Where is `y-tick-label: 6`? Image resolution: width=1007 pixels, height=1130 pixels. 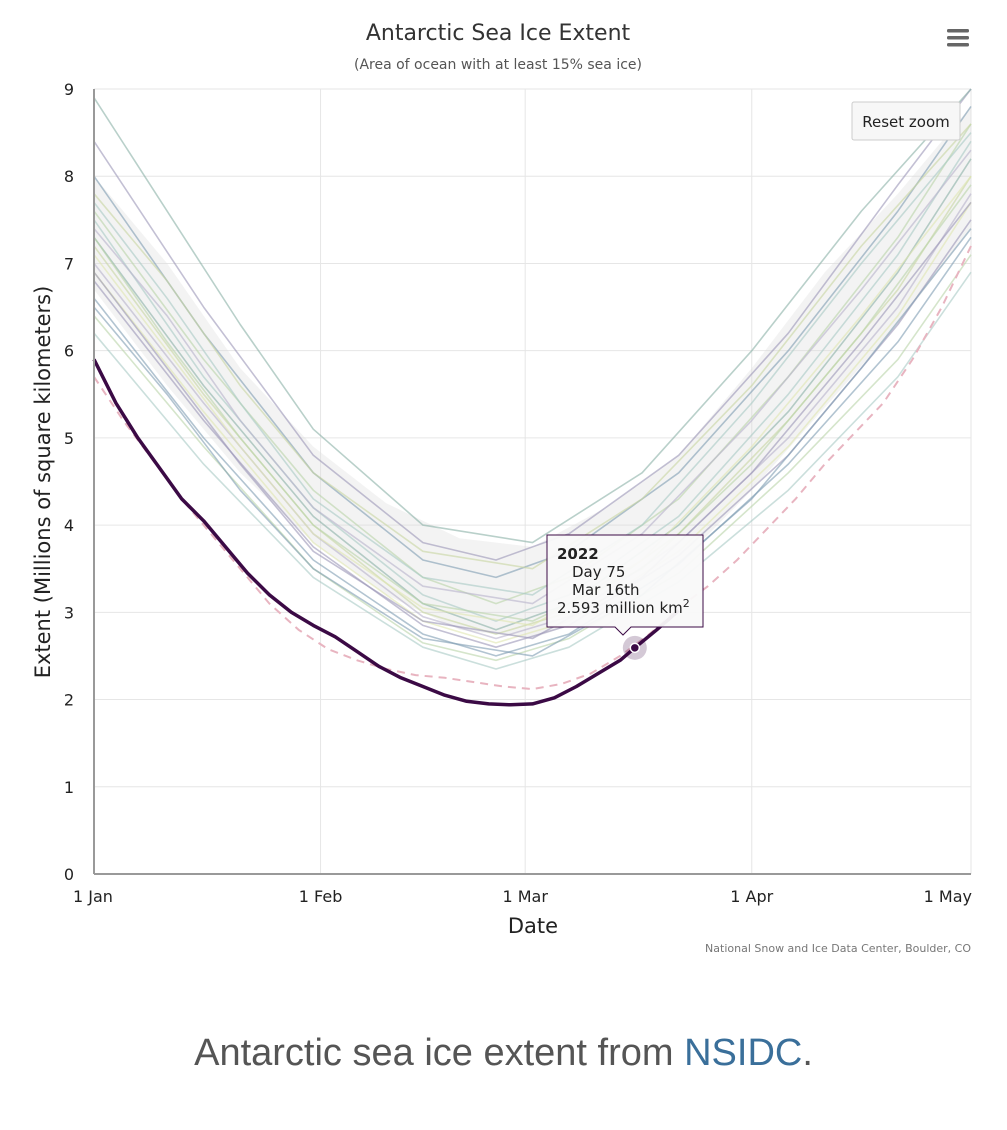
y-tick-label: 6 is located at coordinates (69, 351).